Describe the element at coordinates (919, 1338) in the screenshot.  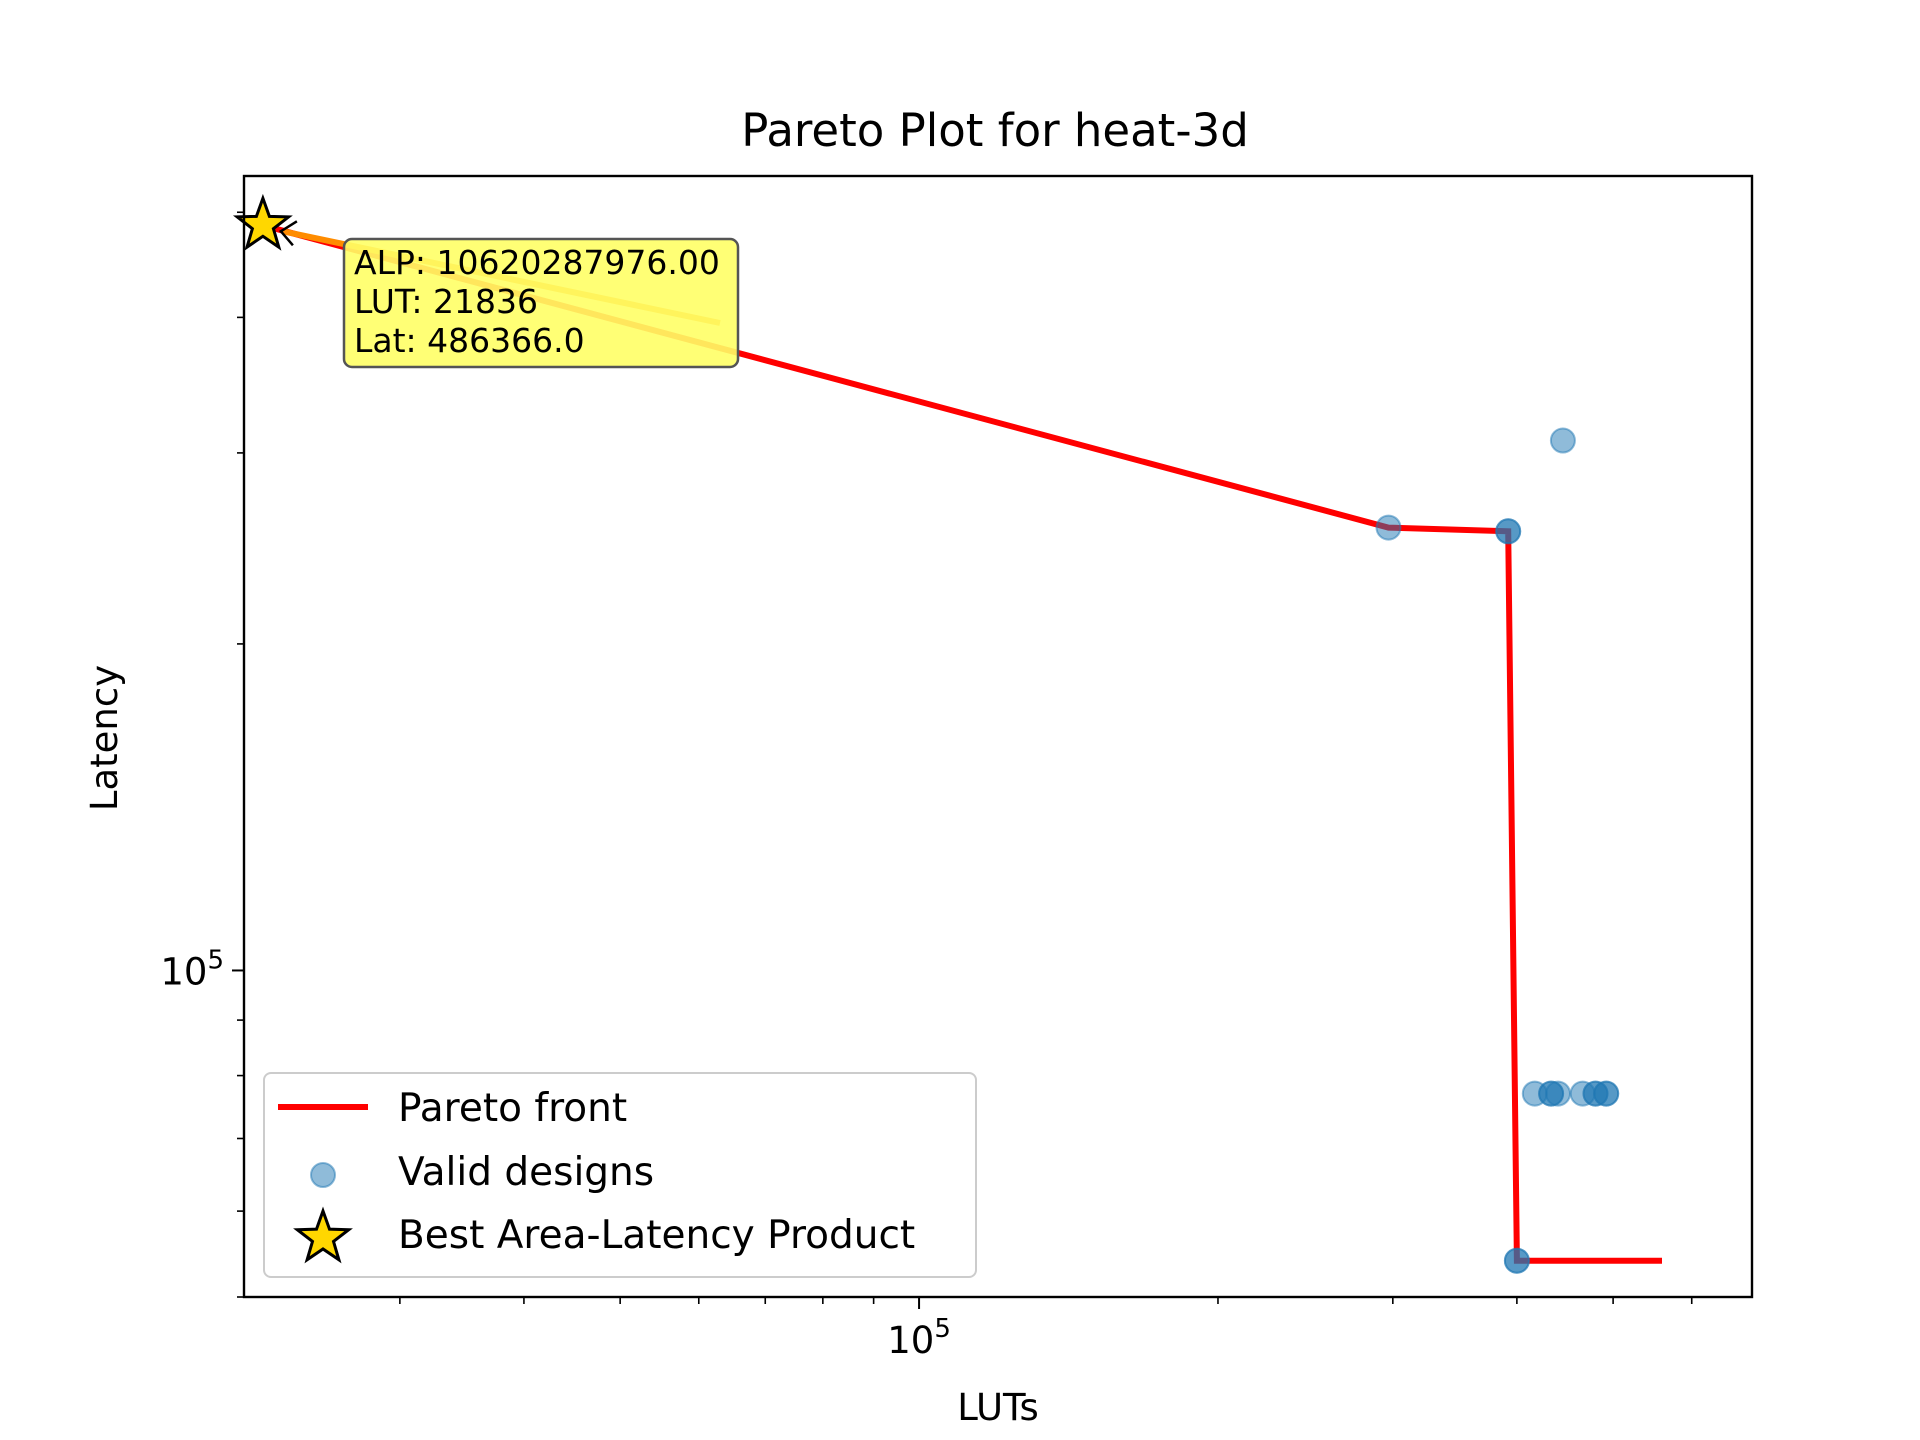
I see `x-tick-label: 105` at that location.